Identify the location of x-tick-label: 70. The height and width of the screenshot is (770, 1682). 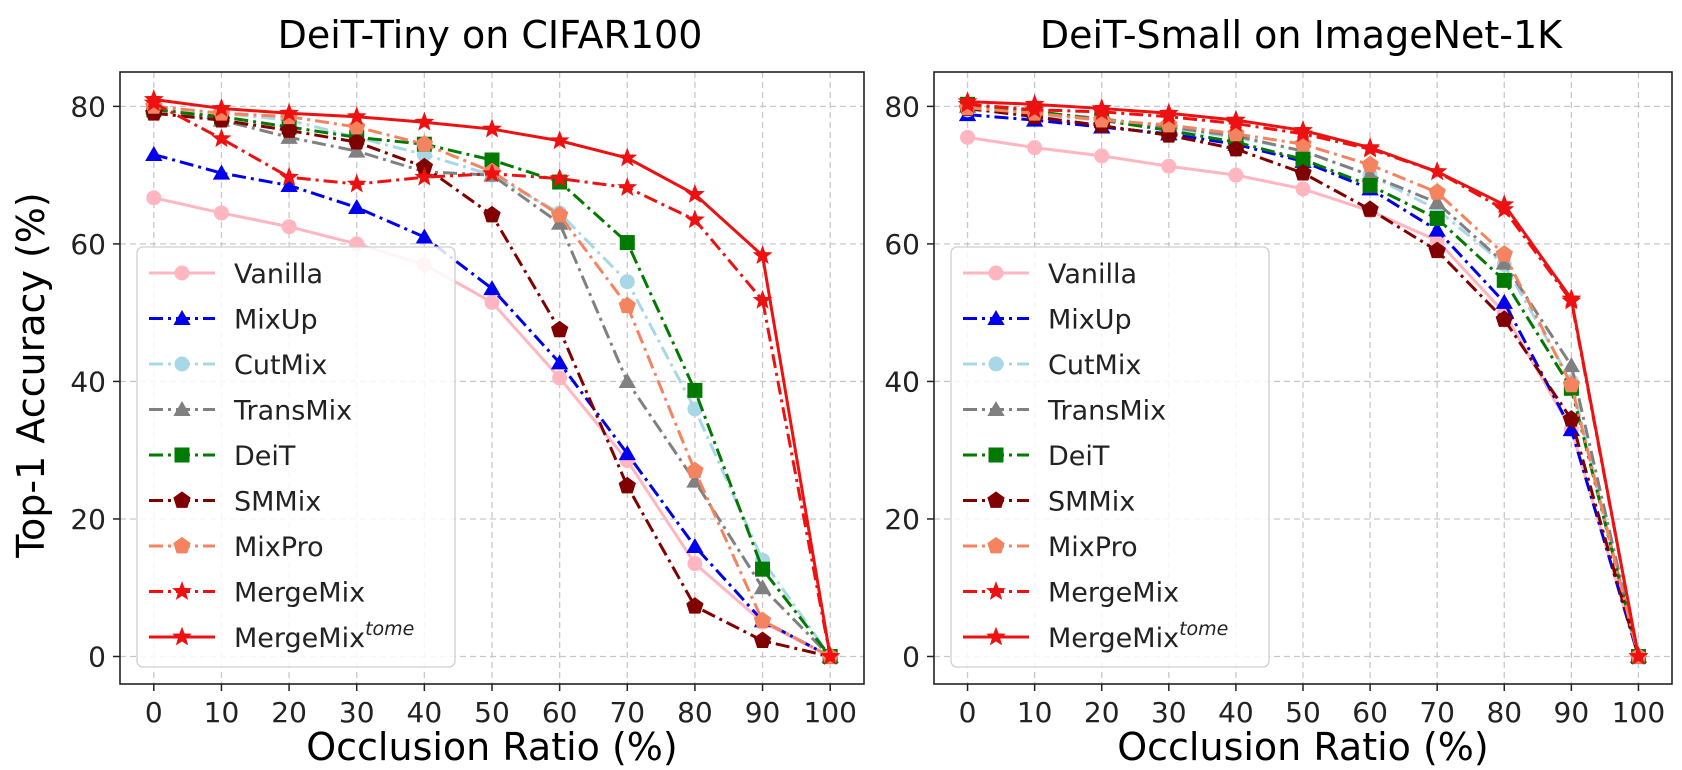
(627, 712).